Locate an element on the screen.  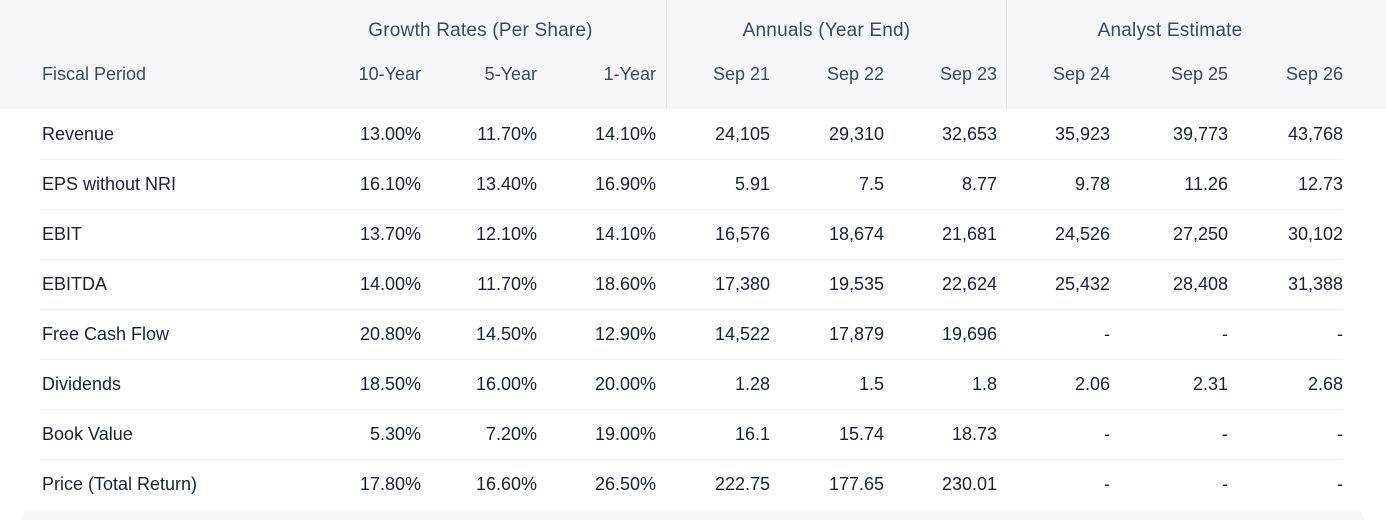
fiscal-period-header: Fiscal Period is located at coordinates (94, 73).